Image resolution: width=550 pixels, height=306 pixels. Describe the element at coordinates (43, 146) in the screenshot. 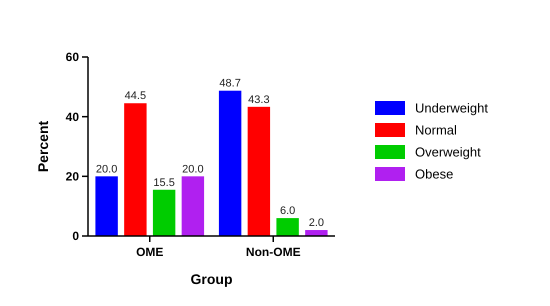

I see `y-axis-title: Percent` at that location.